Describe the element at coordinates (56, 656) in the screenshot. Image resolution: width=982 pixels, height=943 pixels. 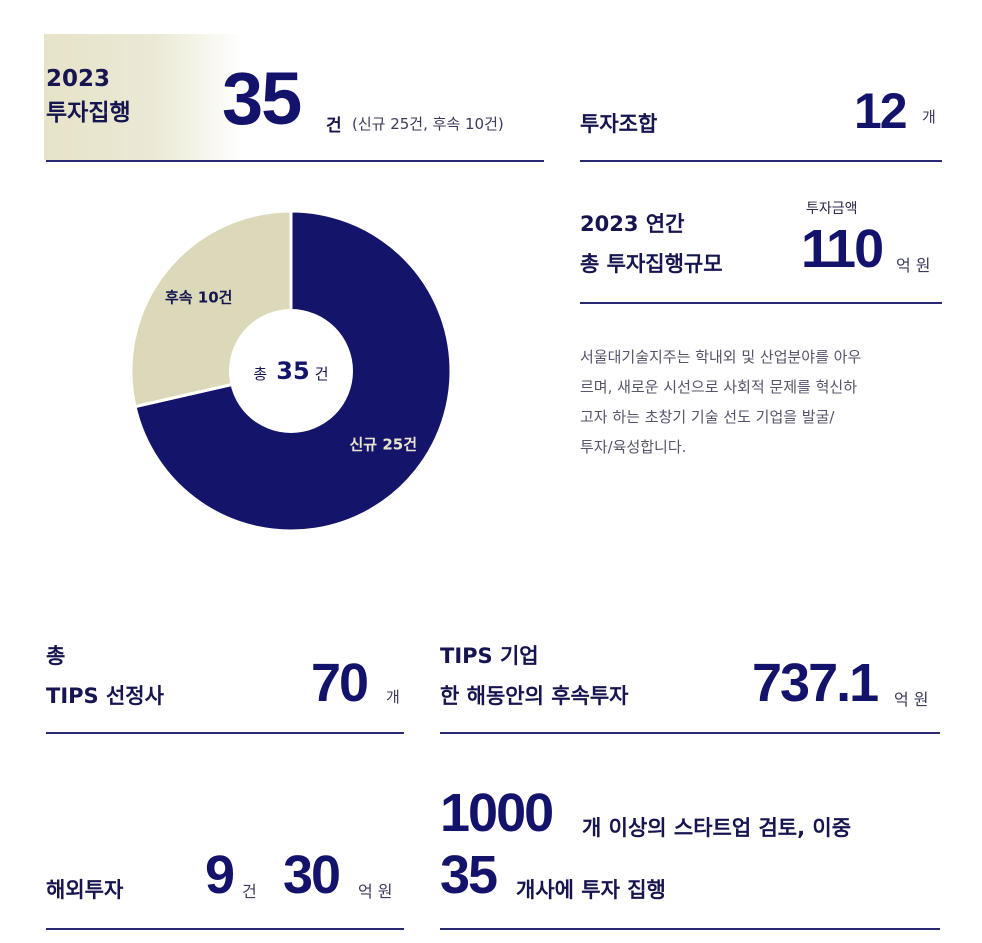
I see `tips-label-line1: 총` at that location.